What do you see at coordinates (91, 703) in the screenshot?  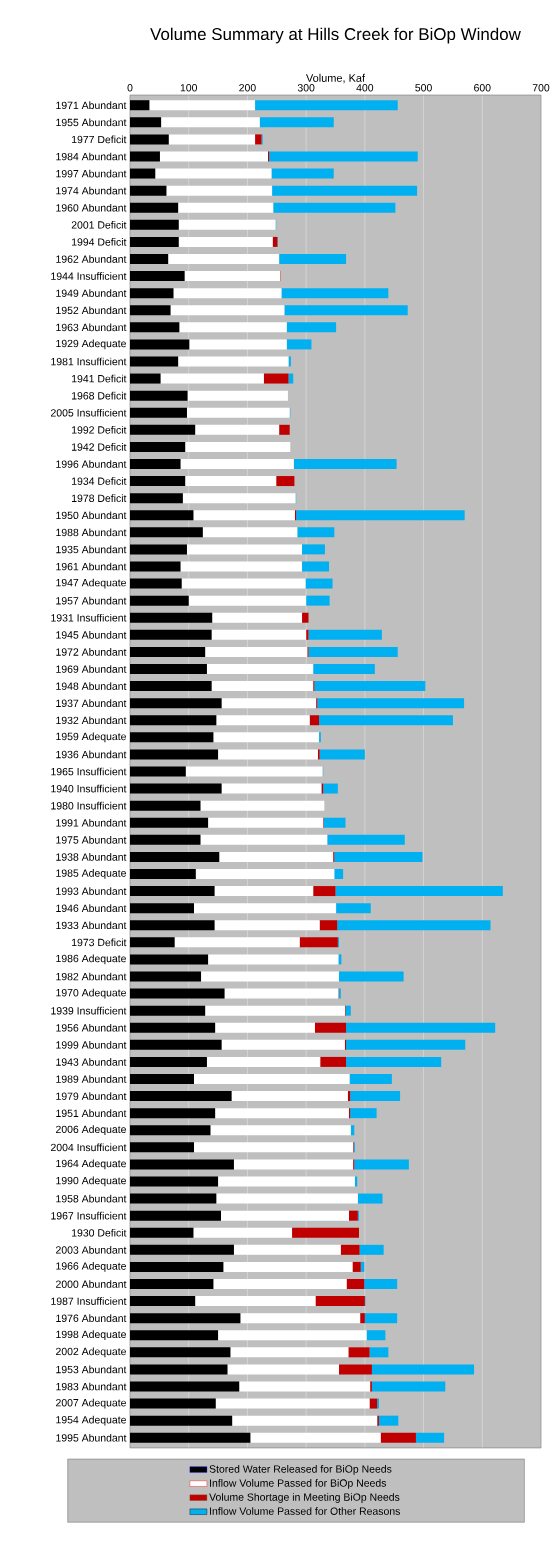 I see `y-tick-label: 1937 Abundant` at bounding box center [91, 703].